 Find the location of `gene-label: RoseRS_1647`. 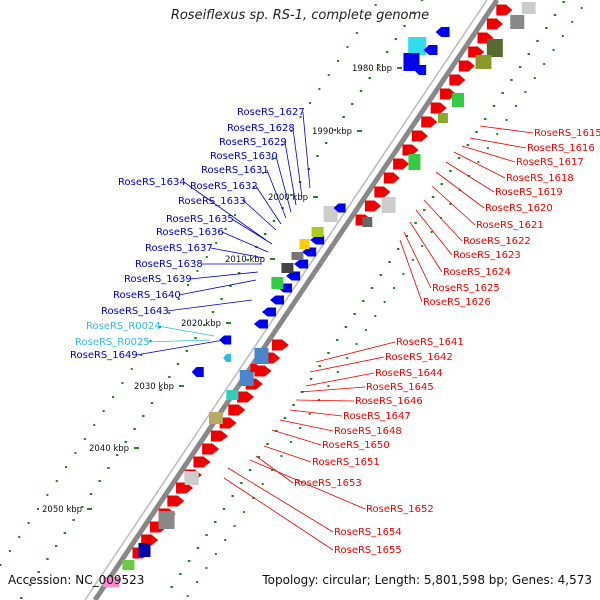

gene-label: RoseRS_1647 is located at coordinates (377, 416).